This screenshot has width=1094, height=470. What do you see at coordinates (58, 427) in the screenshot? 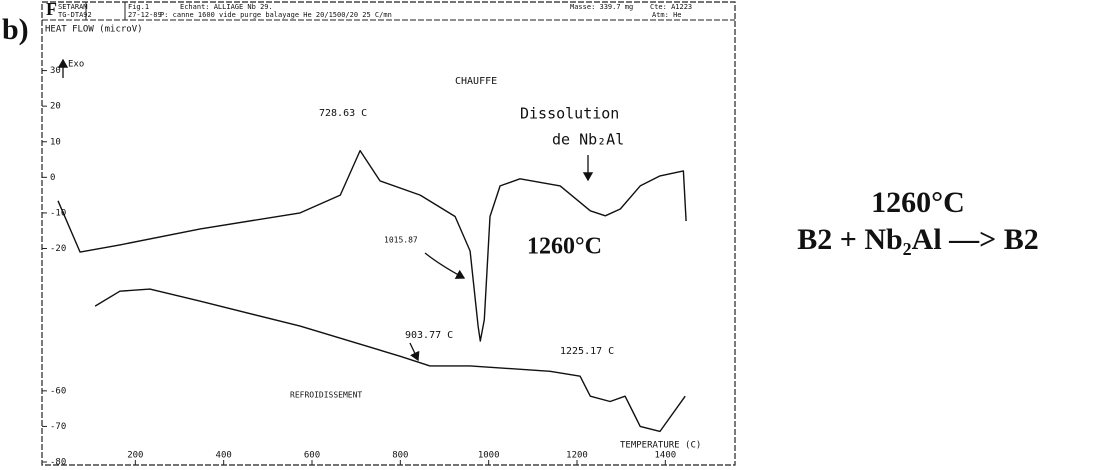
I see `y-tick-label: -70` at bounding box center [58, 427].